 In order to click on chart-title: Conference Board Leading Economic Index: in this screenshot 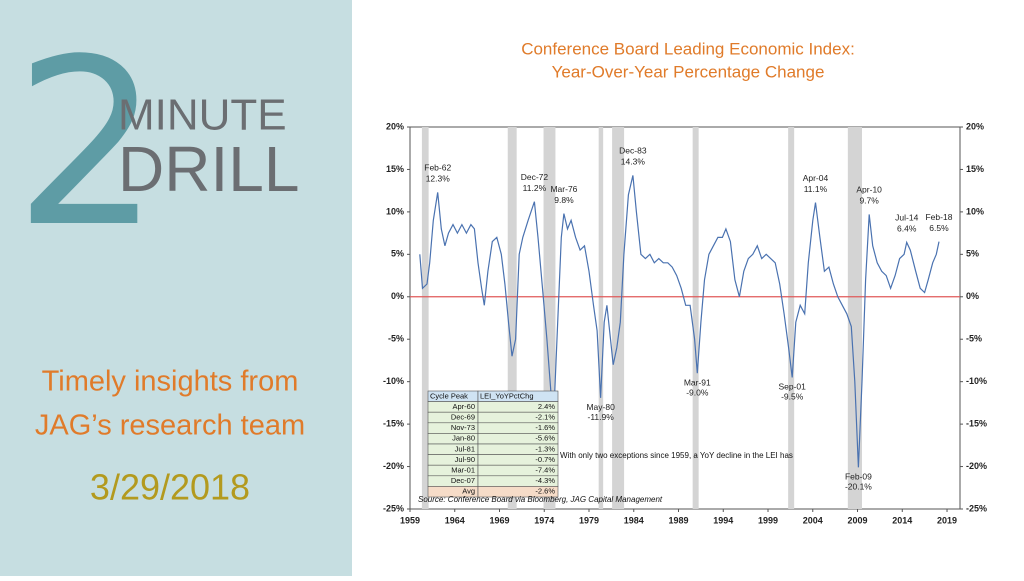, I will do `click(688, 48)`.